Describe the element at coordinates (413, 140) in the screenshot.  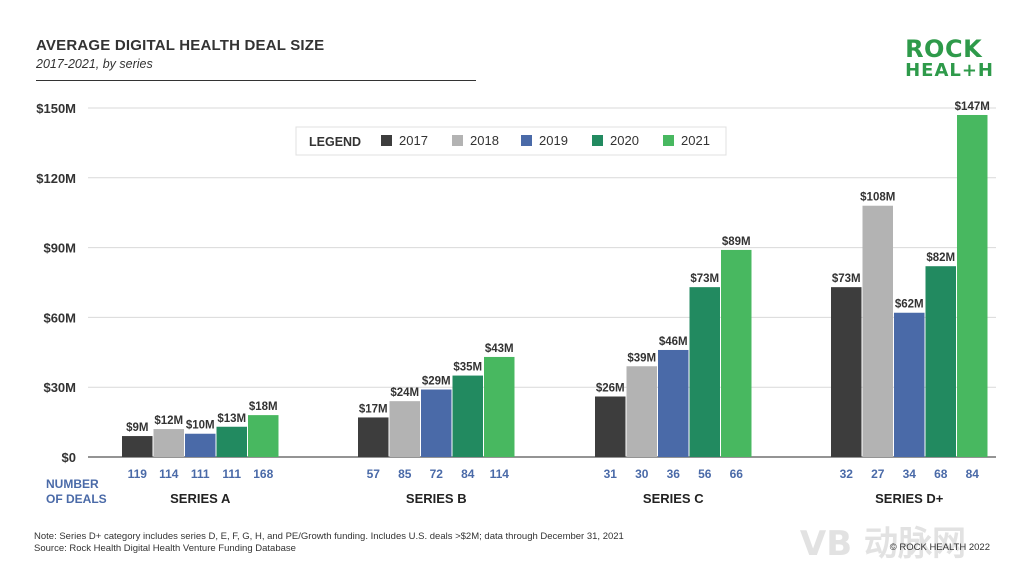
I see `legend-label: 2017` at that location.